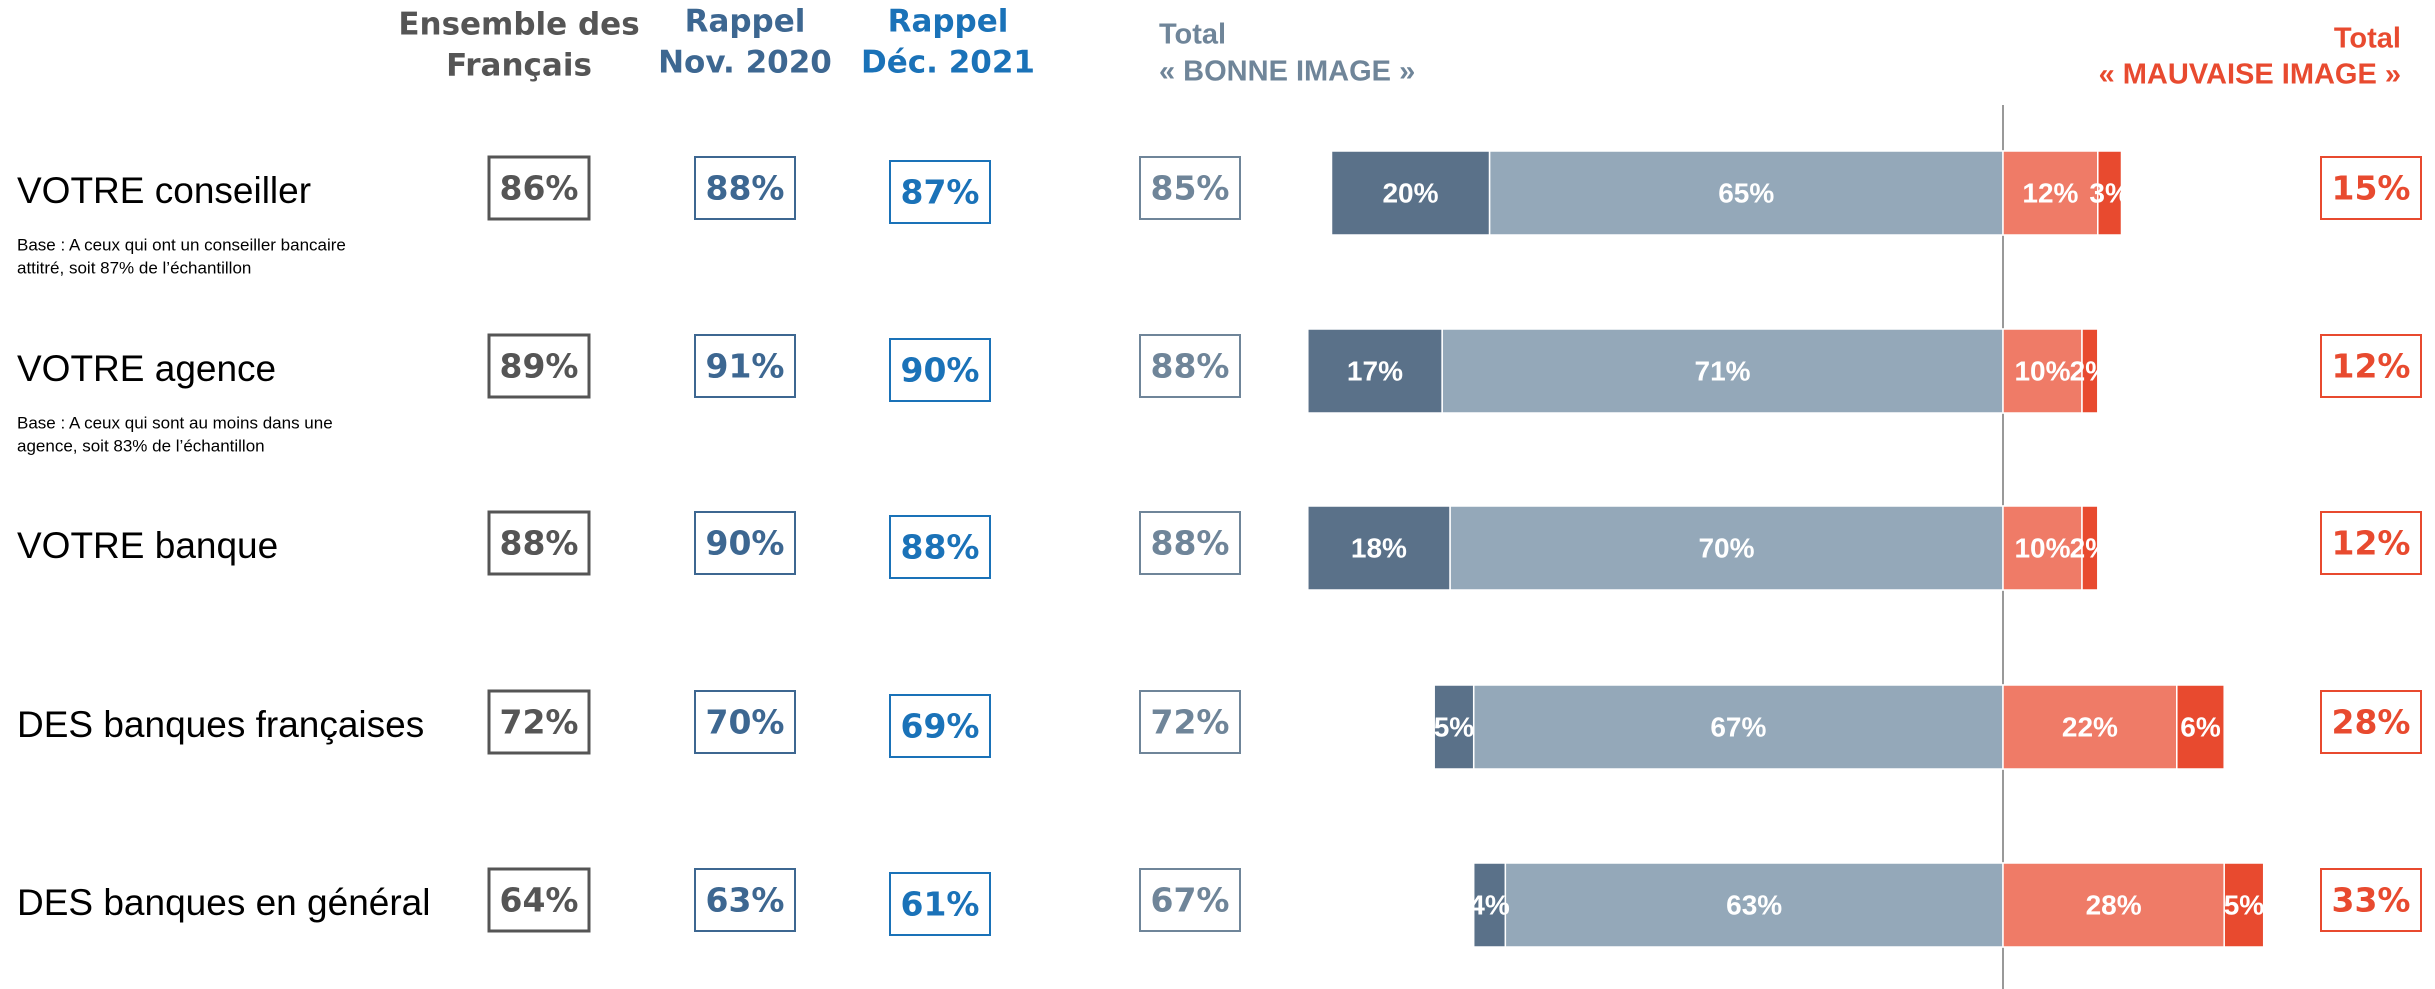 The width and height of the screenshot is (2435, 989). I want to click on value-label: 87%, so click(940, 192).